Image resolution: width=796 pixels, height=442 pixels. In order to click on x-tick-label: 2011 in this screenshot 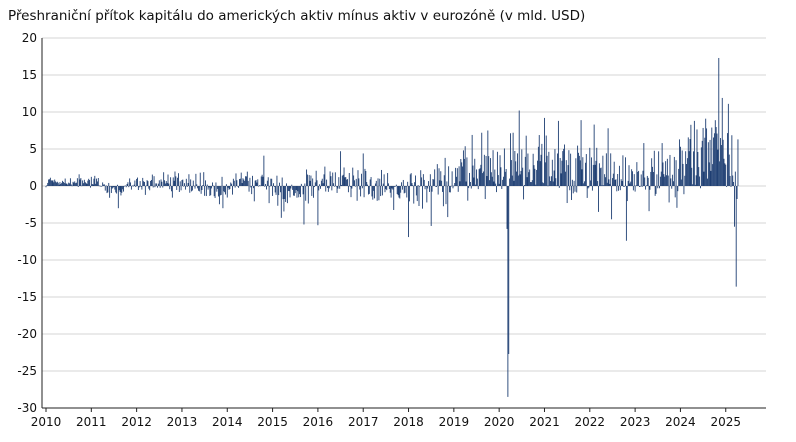, I will do `click(91, 422)`.